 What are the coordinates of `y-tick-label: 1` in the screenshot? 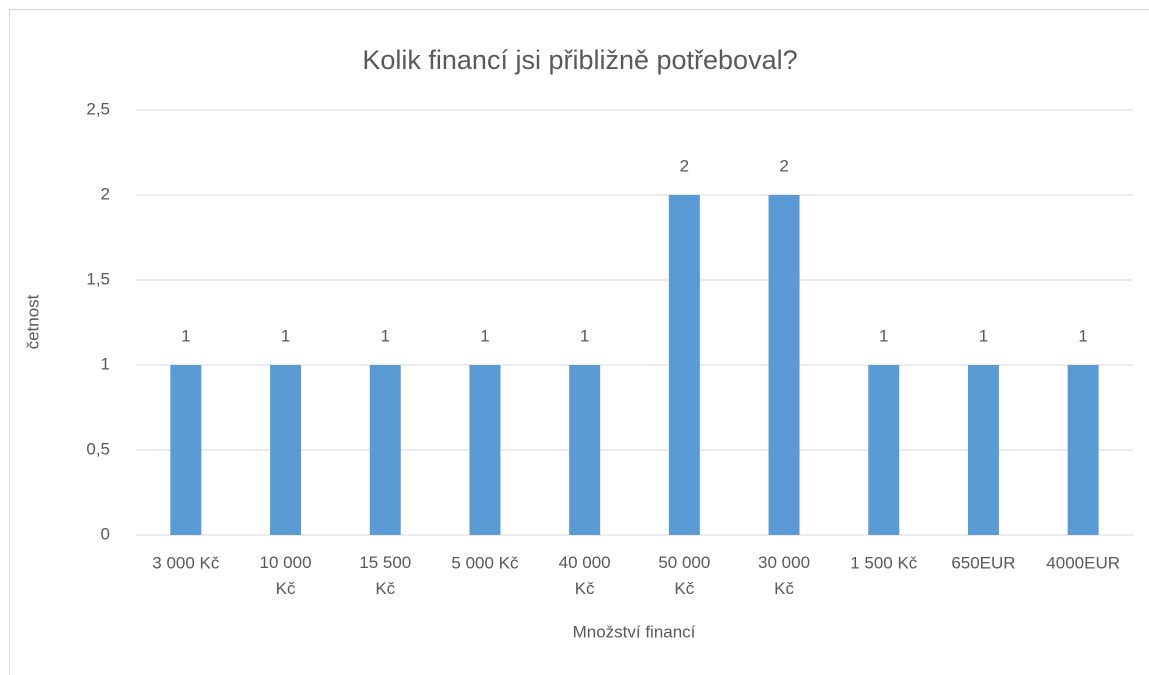 It's located at (105, 363).